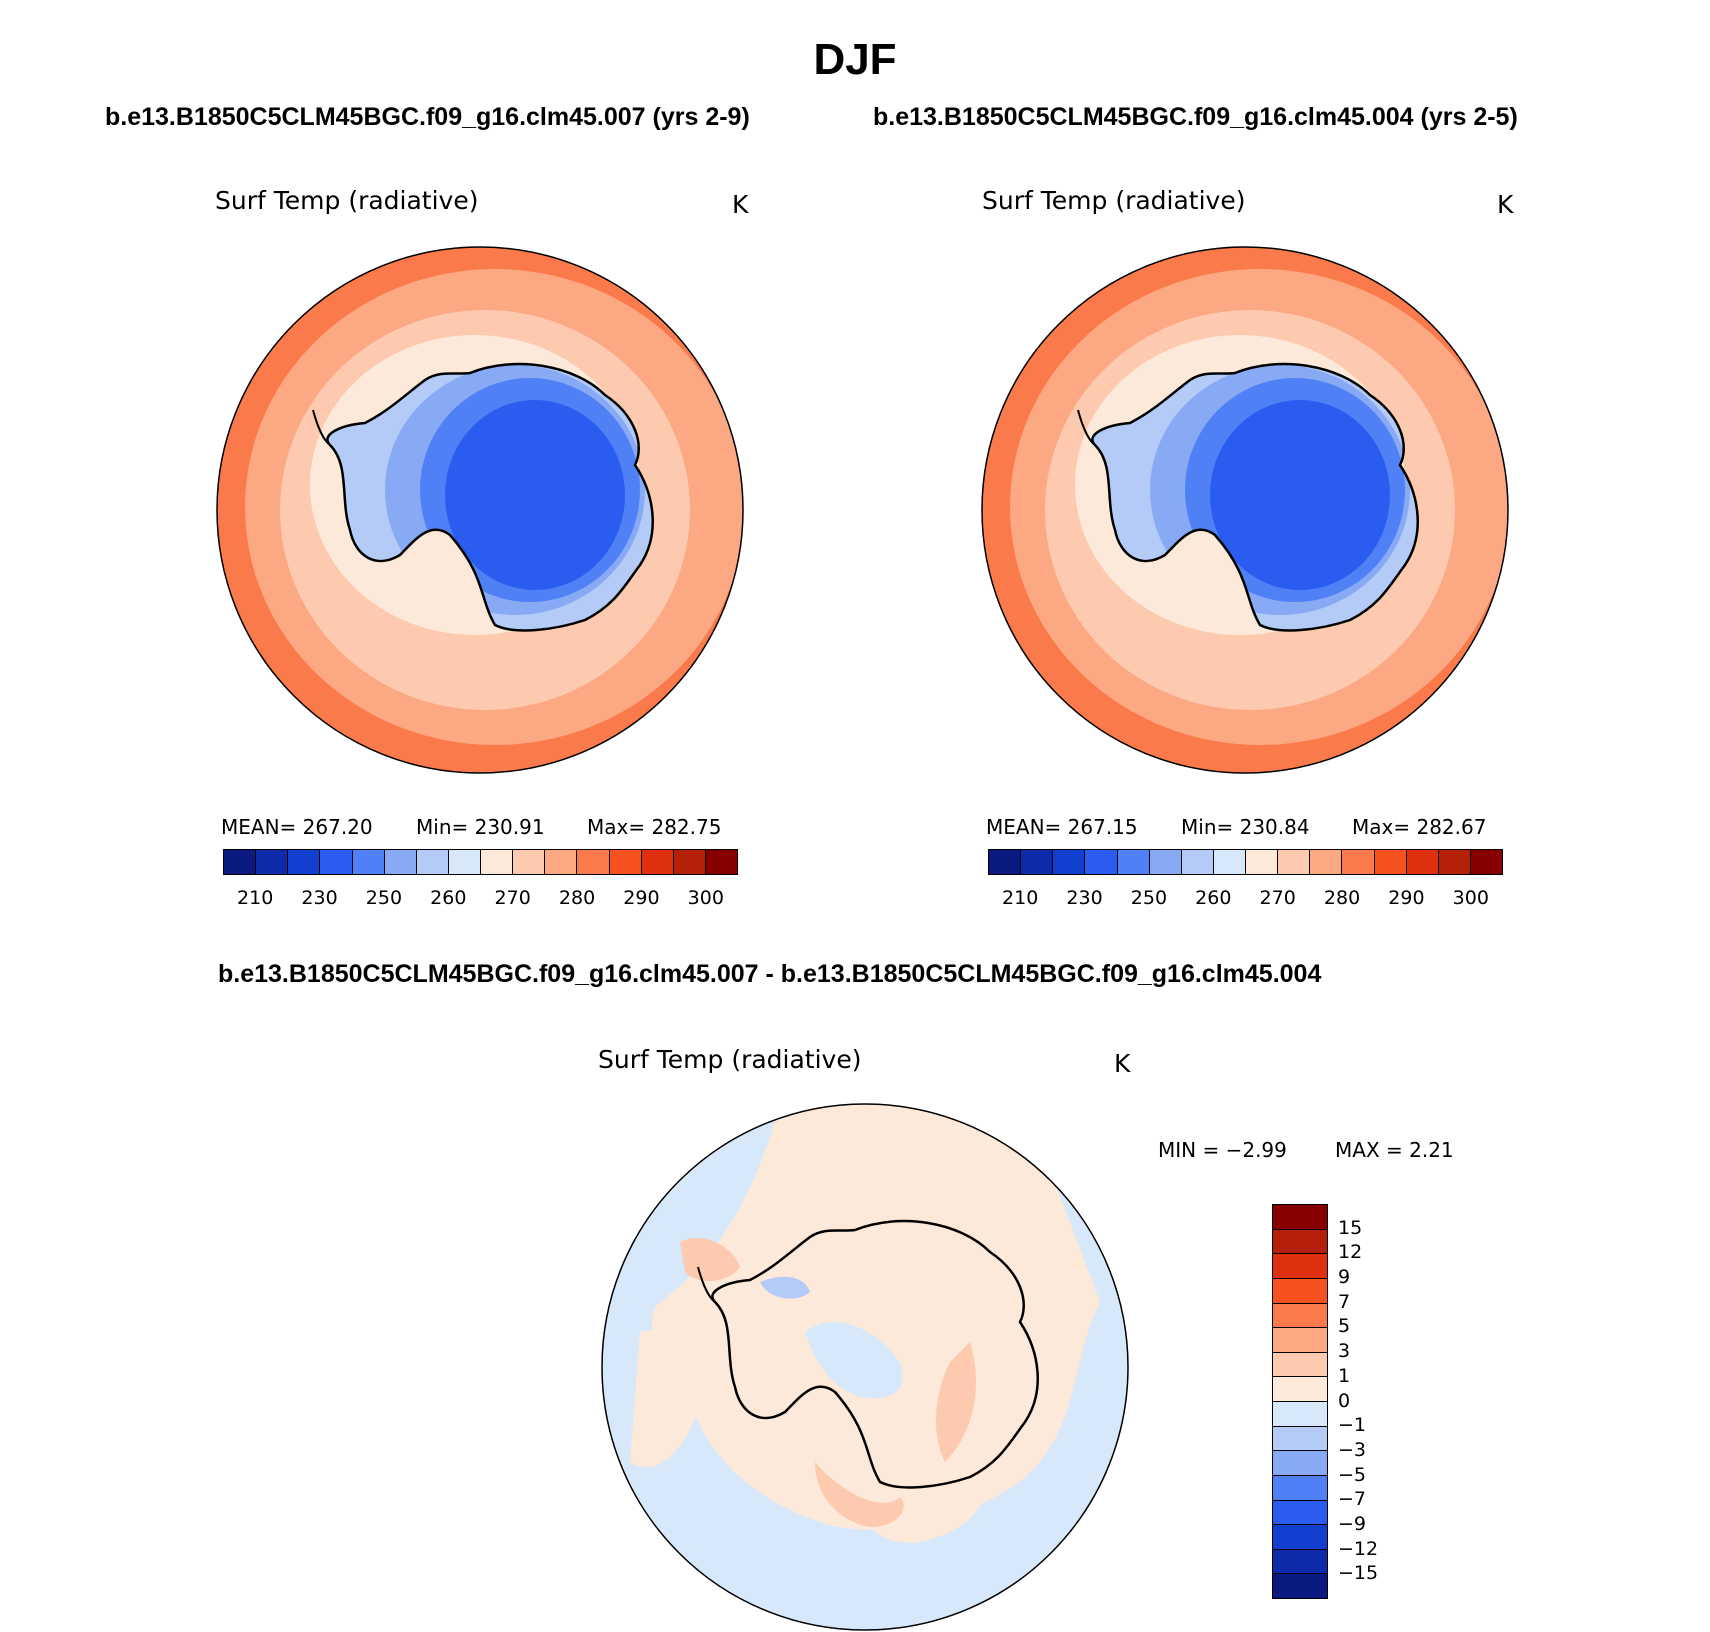  I want to click on min-stat-left: Min= 230.91, so click(480, 827).